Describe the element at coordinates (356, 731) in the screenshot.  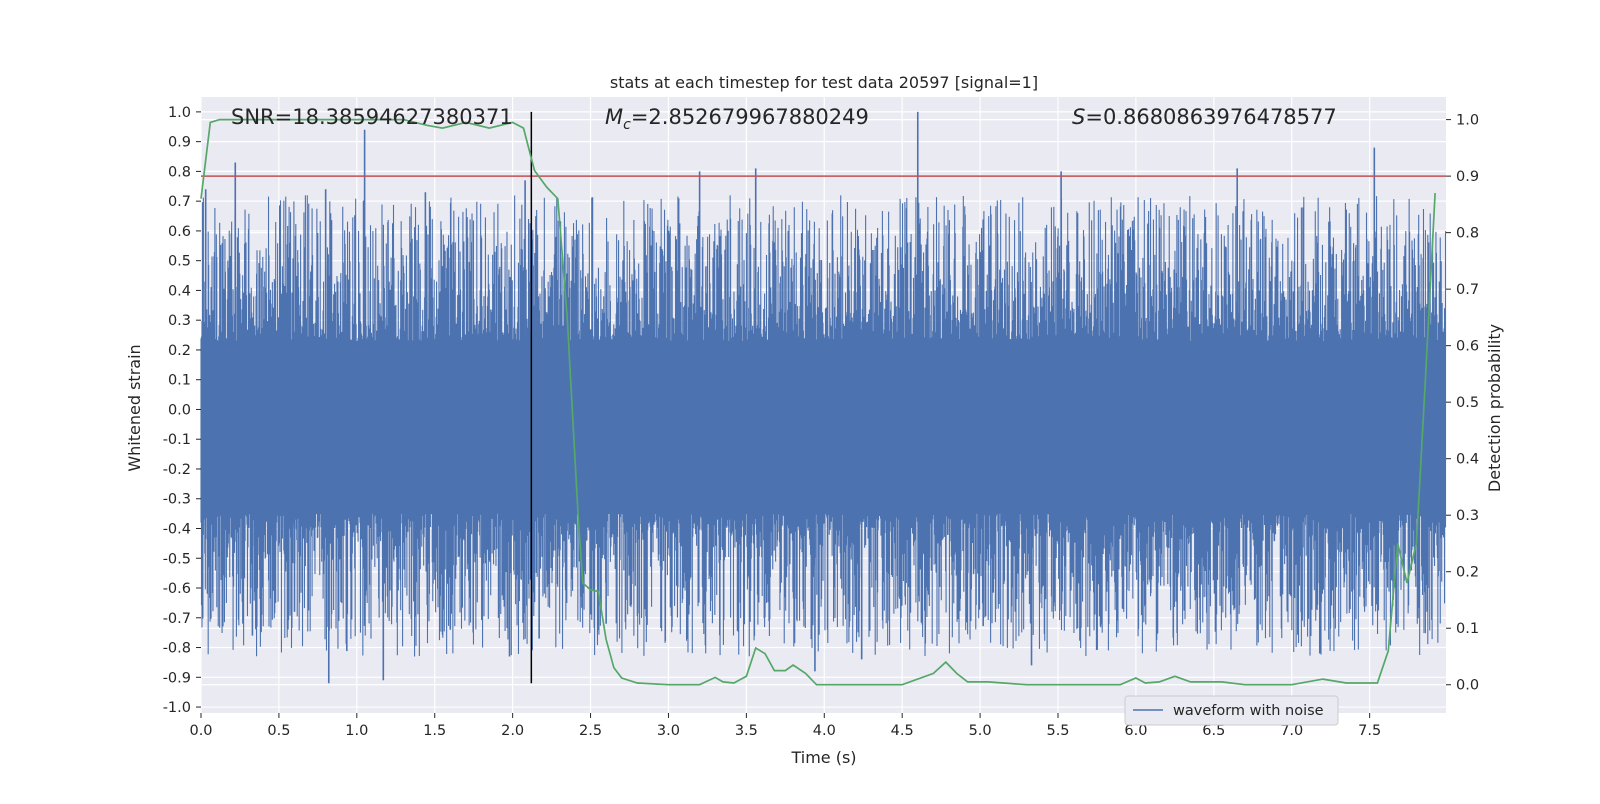
I see `x-tick-label: 1.0` at that location.